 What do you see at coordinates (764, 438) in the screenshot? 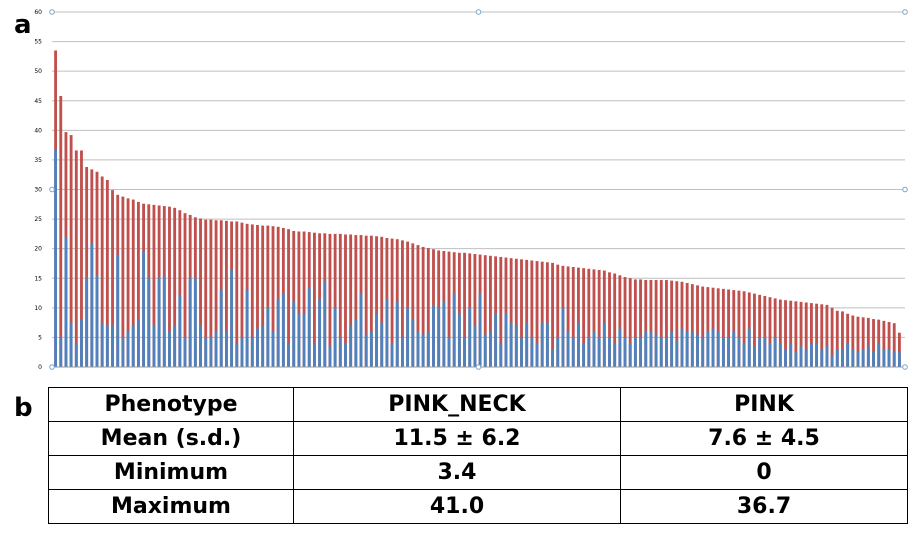
I see `table-cell: 7.6 ± 4.5` at bounding box center [764, 438].